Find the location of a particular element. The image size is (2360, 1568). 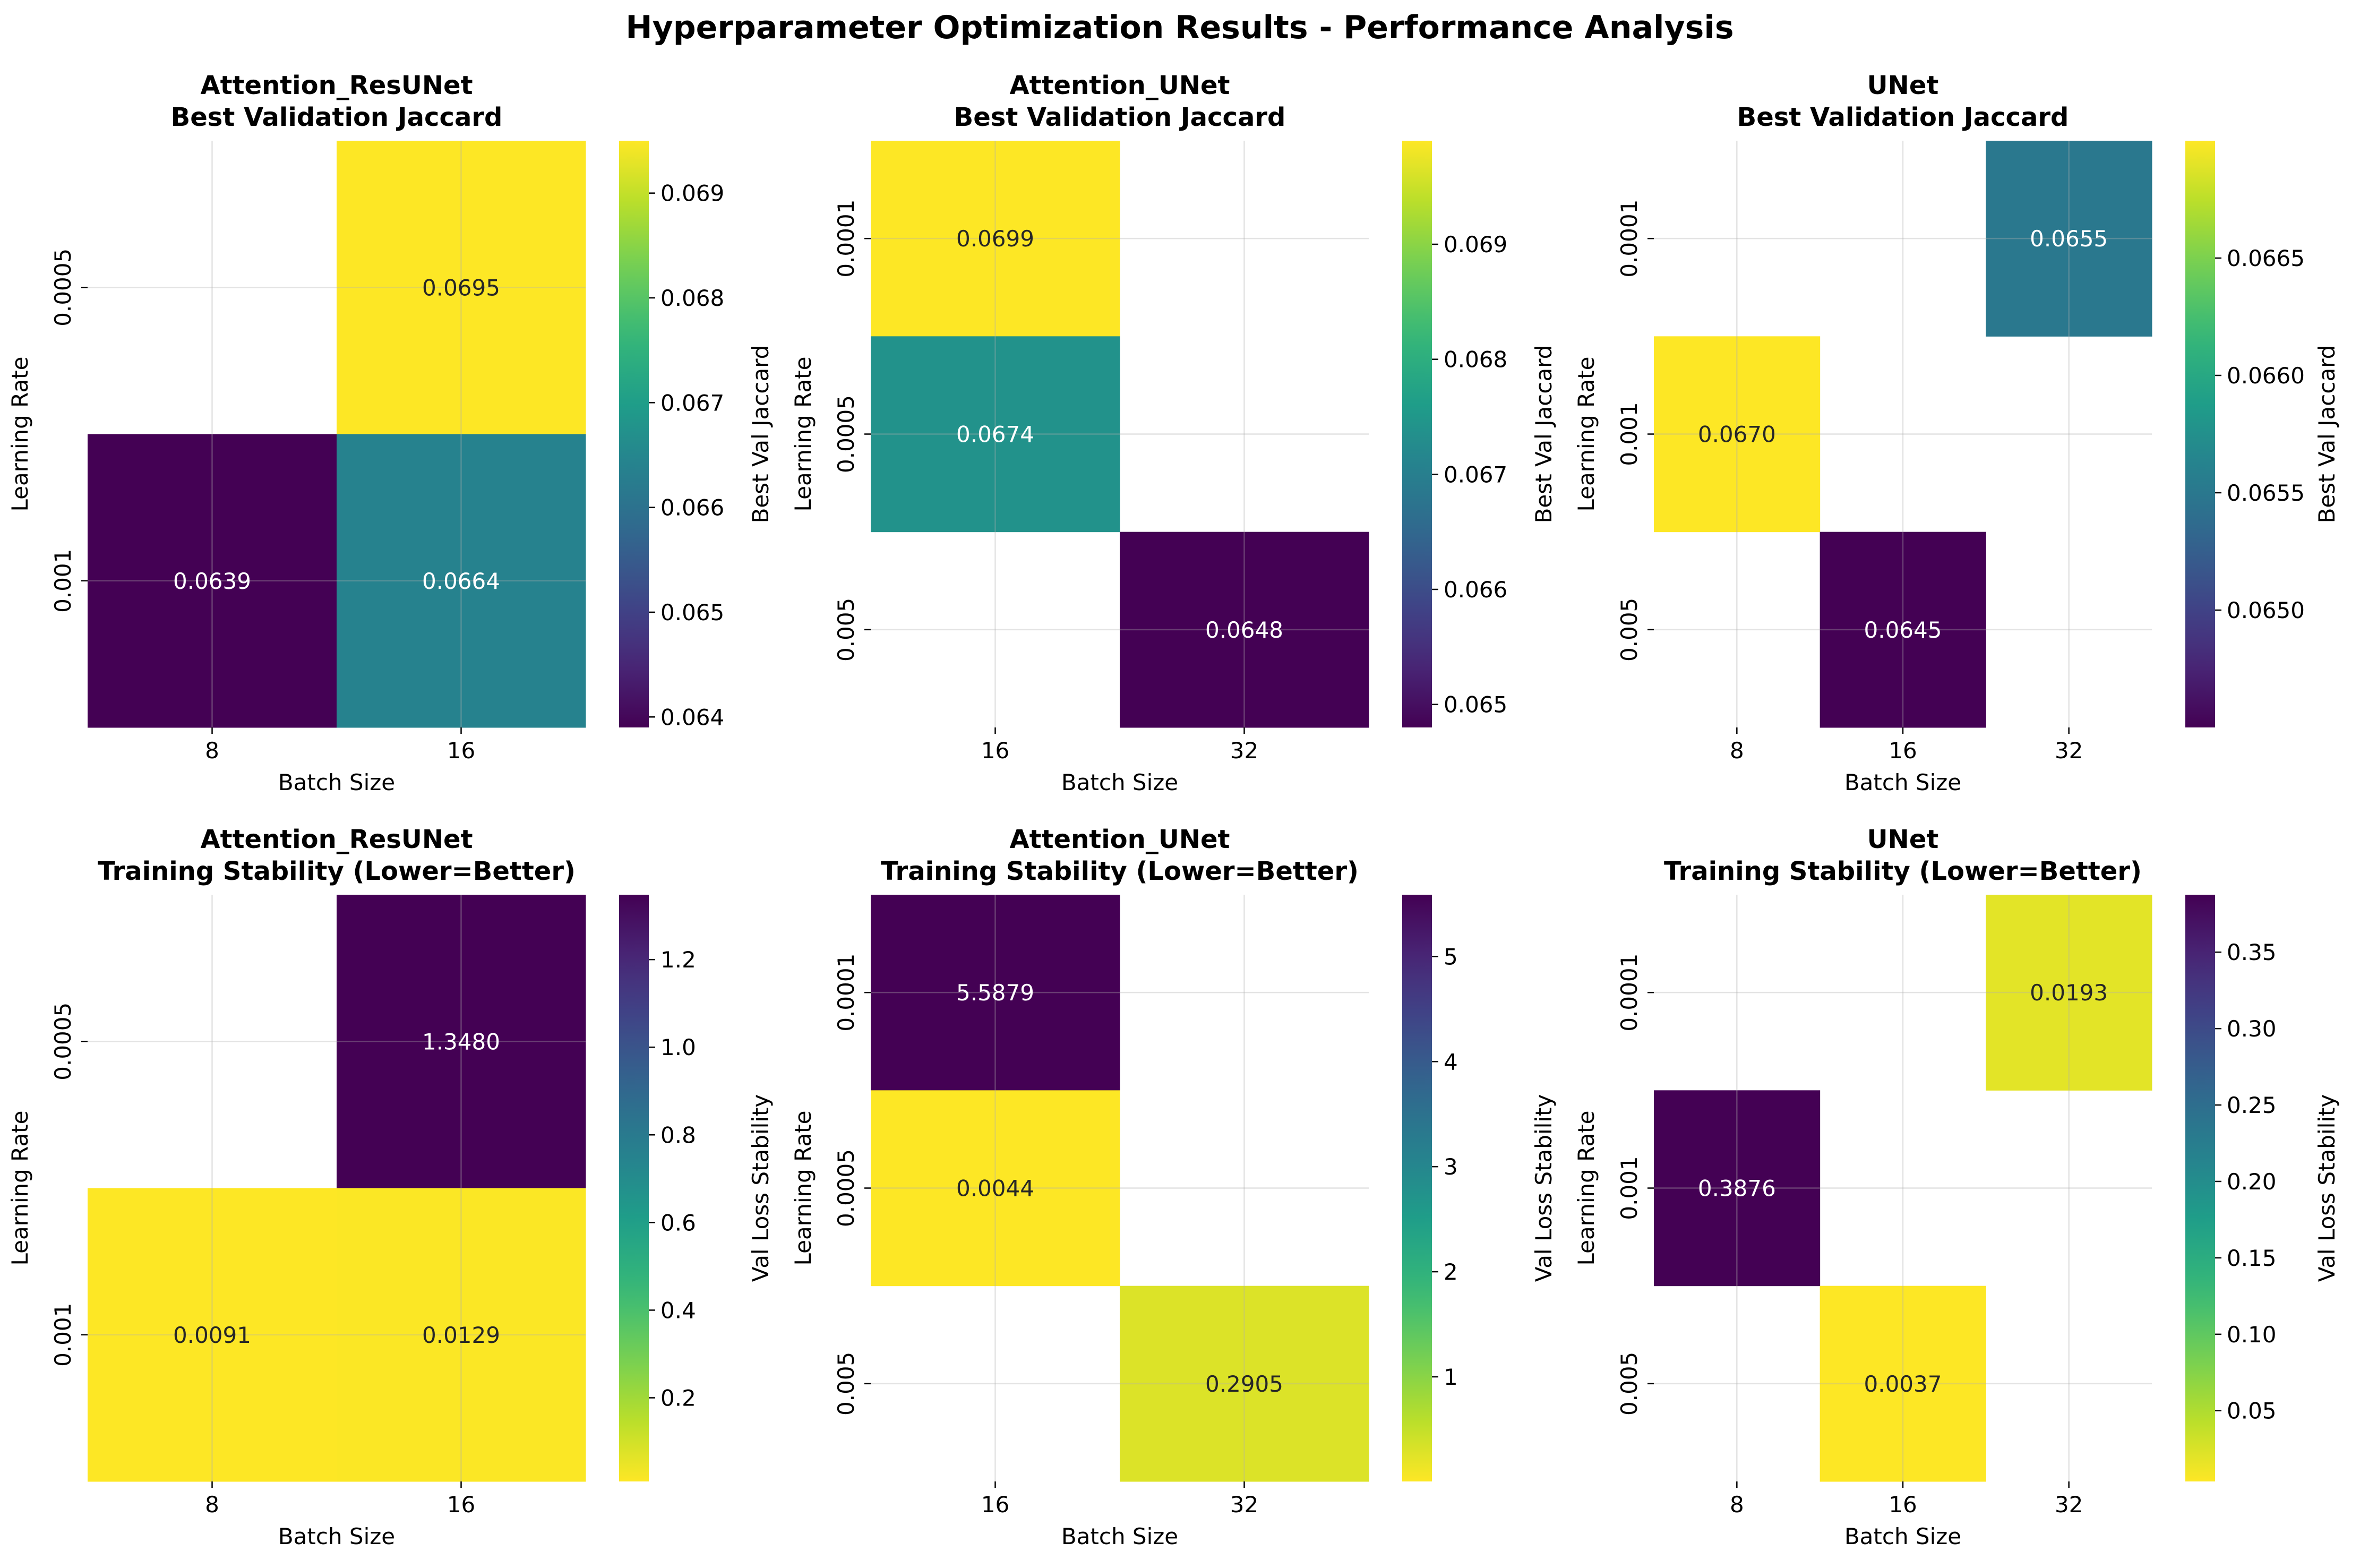

panel-model-title: Attention_ResUNet is located at coordinates (336, 839).